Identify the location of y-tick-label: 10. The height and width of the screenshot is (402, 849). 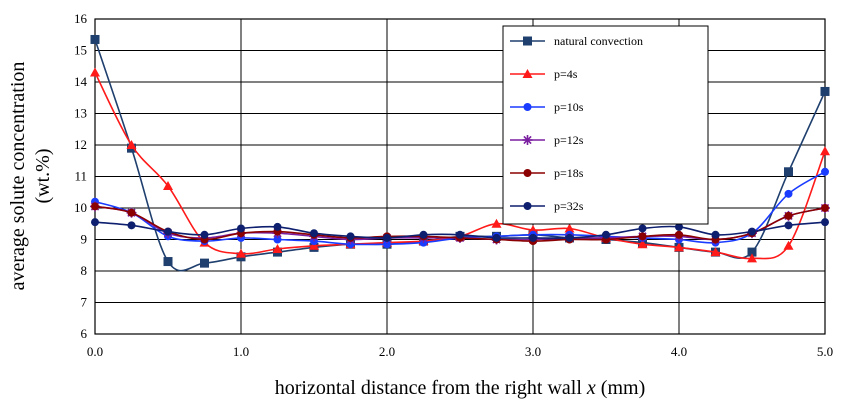
(80, 207).